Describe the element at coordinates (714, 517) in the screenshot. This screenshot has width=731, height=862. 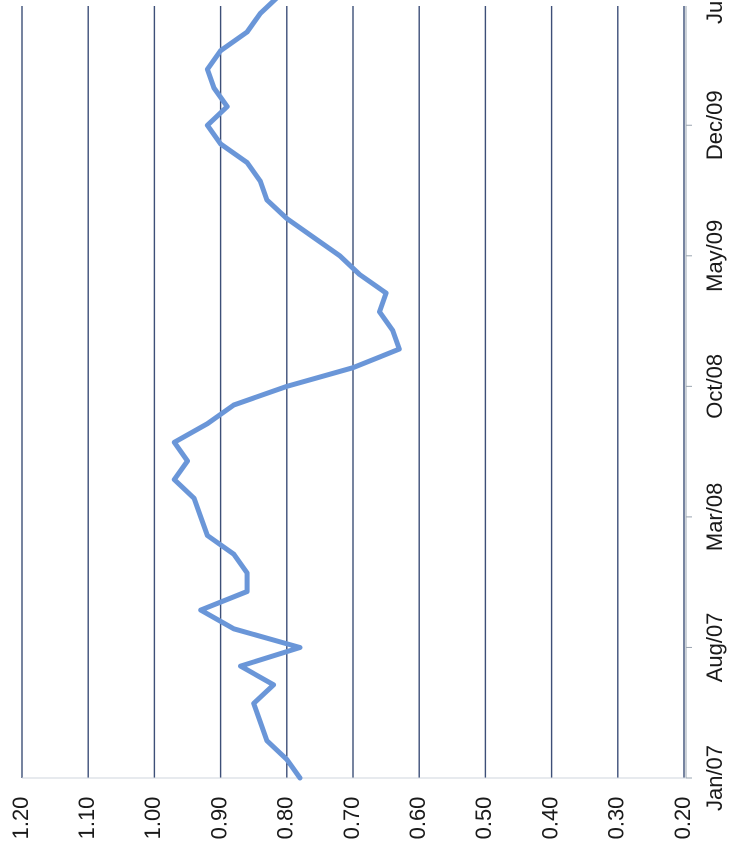
I see `x-tick-label: Mar/08` at that location.